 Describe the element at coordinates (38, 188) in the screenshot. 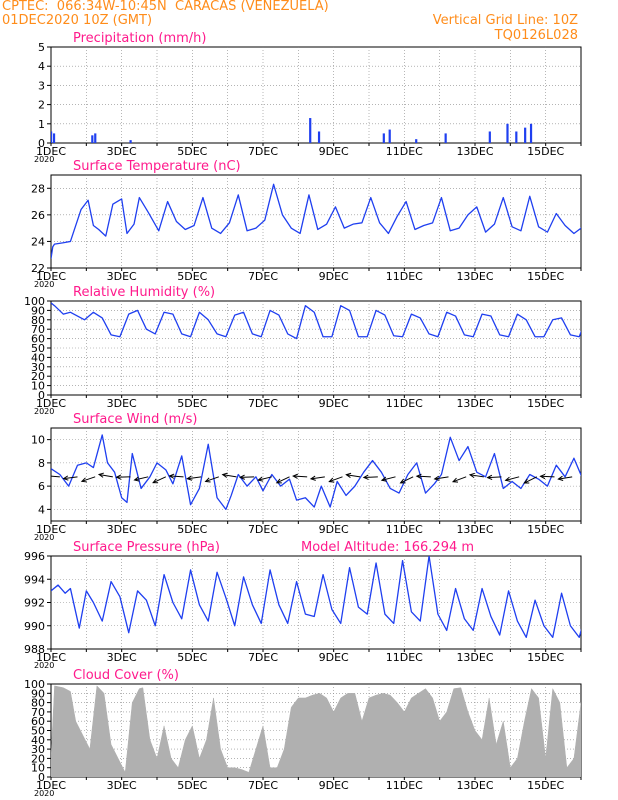

I see `y-tick-label: 28` at that location.